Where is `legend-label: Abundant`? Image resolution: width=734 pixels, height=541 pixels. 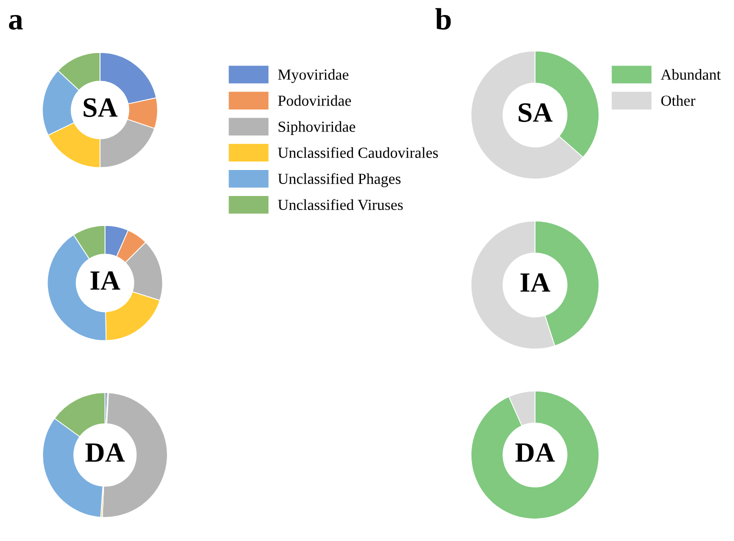 legend-label: Abundant is located at coordinates (690, 74).